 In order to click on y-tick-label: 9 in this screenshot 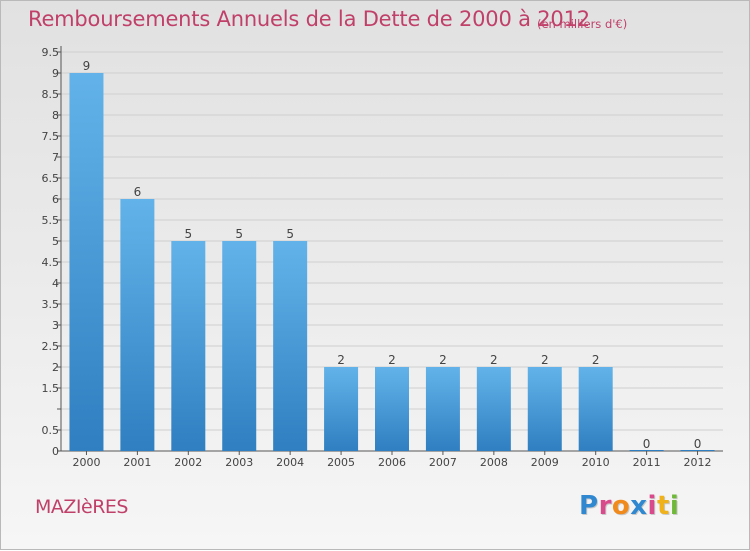, I will do `click(55, 73)`.